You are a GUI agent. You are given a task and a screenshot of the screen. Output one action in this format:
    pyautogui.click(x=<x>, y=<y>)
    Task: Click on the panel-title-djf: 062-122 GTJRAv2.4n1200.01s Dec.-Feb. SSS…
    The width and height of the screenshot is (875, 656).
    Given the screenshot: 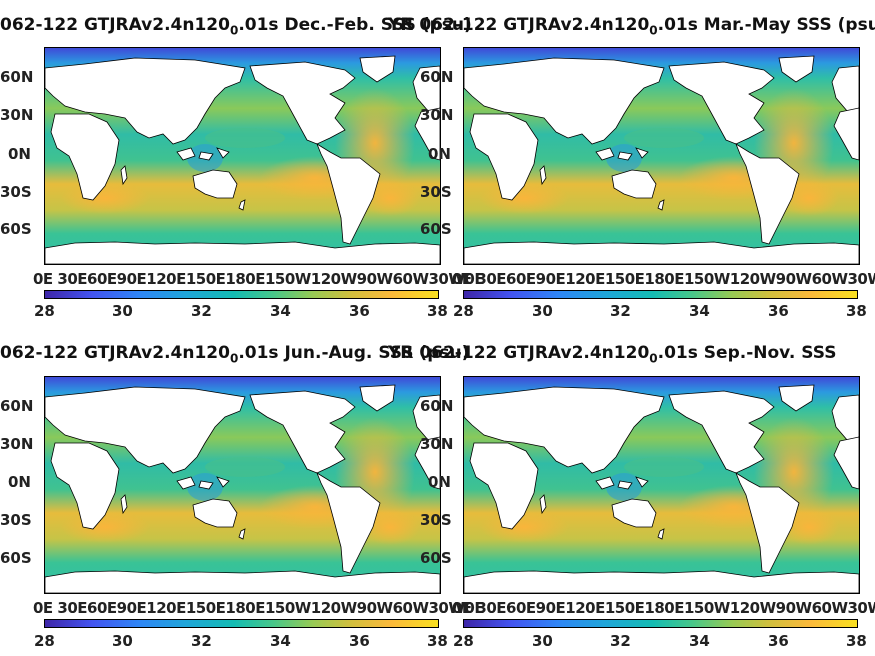 What is the action you would take?
    pyautogui.click(x=236, y=26)
    